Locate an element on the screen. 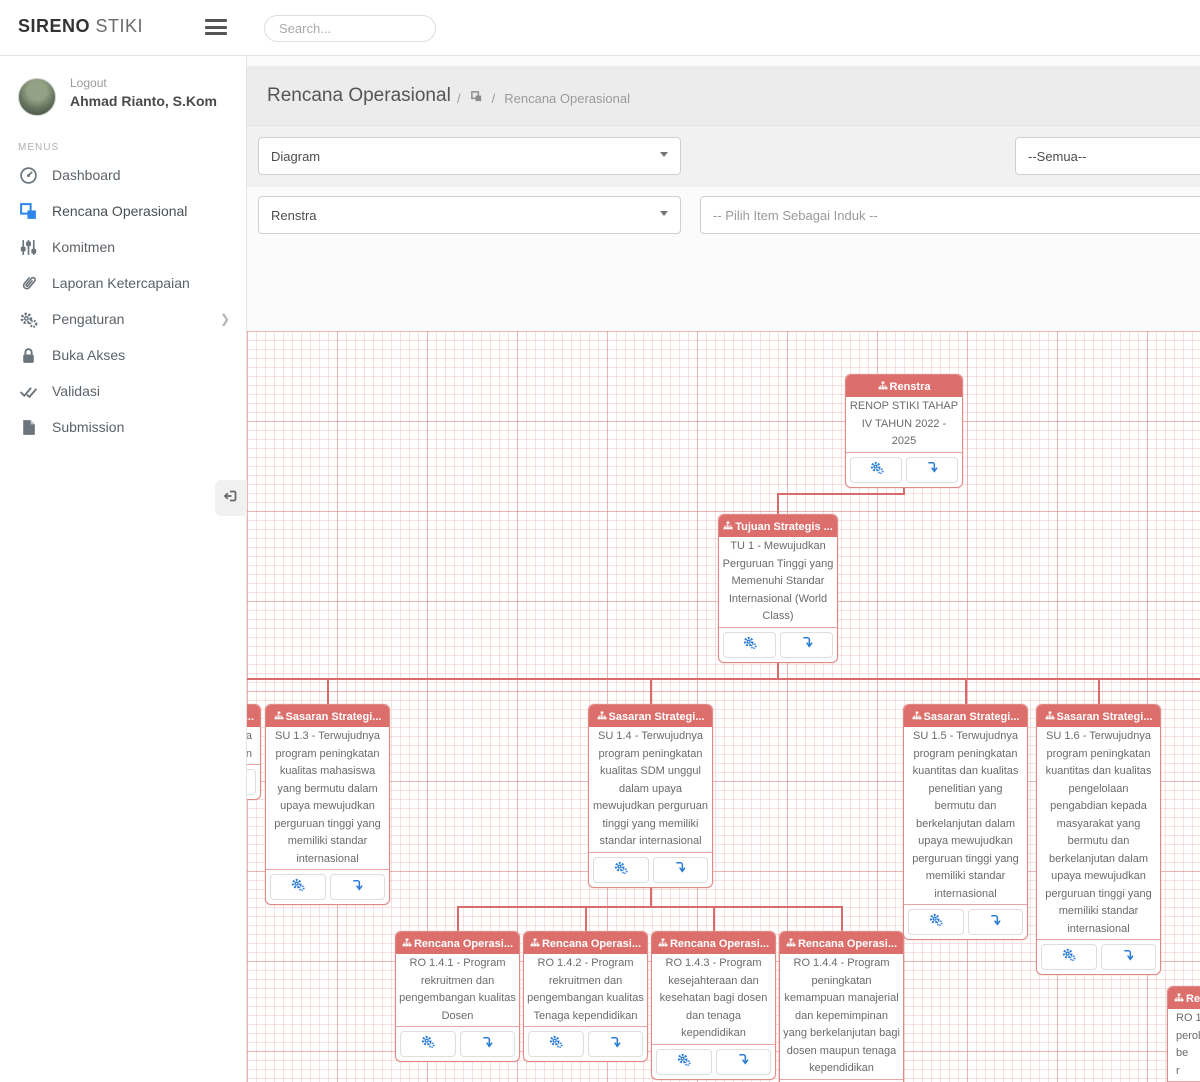 This screenshot has height=1082, width=1200. diagram-node-sasaran-partial-left: ... ...a ...n is located at coordinates (254, 752).